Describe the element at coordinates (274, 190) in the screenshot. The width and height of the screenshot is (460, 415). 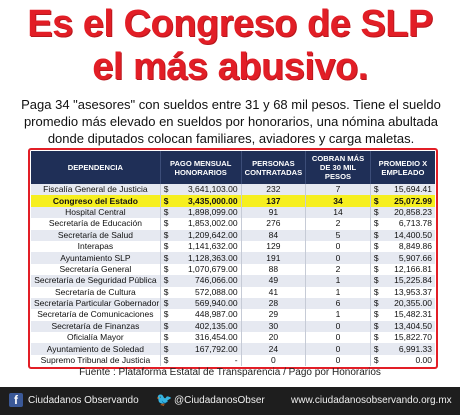
I see `cell-personas: 232` at that location.